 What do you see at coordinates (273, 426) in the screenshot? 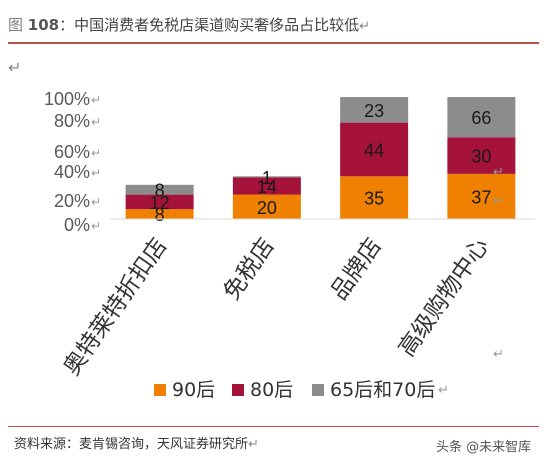
I see `source-divider` at bounding box center [273, 426].